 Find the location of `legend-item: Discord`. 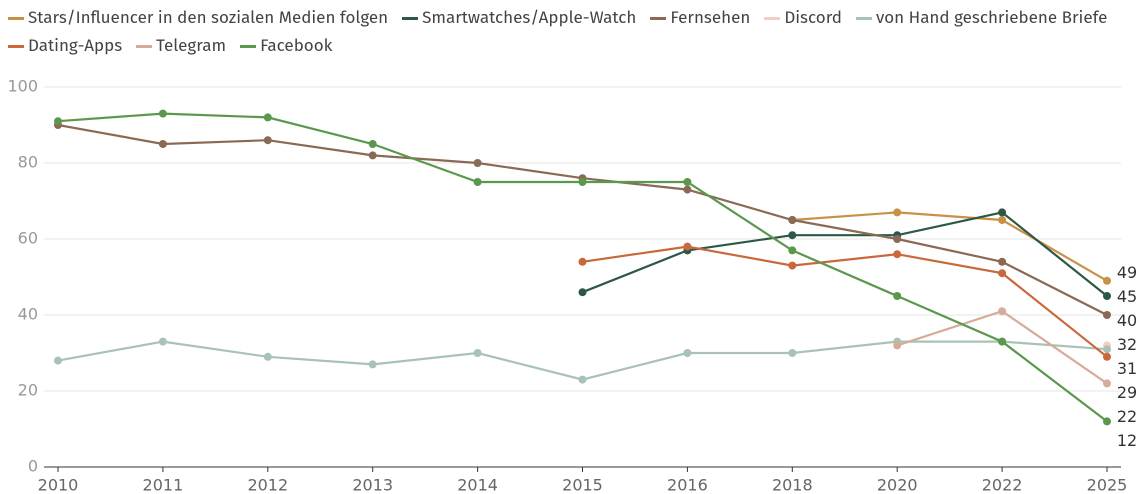

legend-item: Discord is located at coordinates (803, 18).